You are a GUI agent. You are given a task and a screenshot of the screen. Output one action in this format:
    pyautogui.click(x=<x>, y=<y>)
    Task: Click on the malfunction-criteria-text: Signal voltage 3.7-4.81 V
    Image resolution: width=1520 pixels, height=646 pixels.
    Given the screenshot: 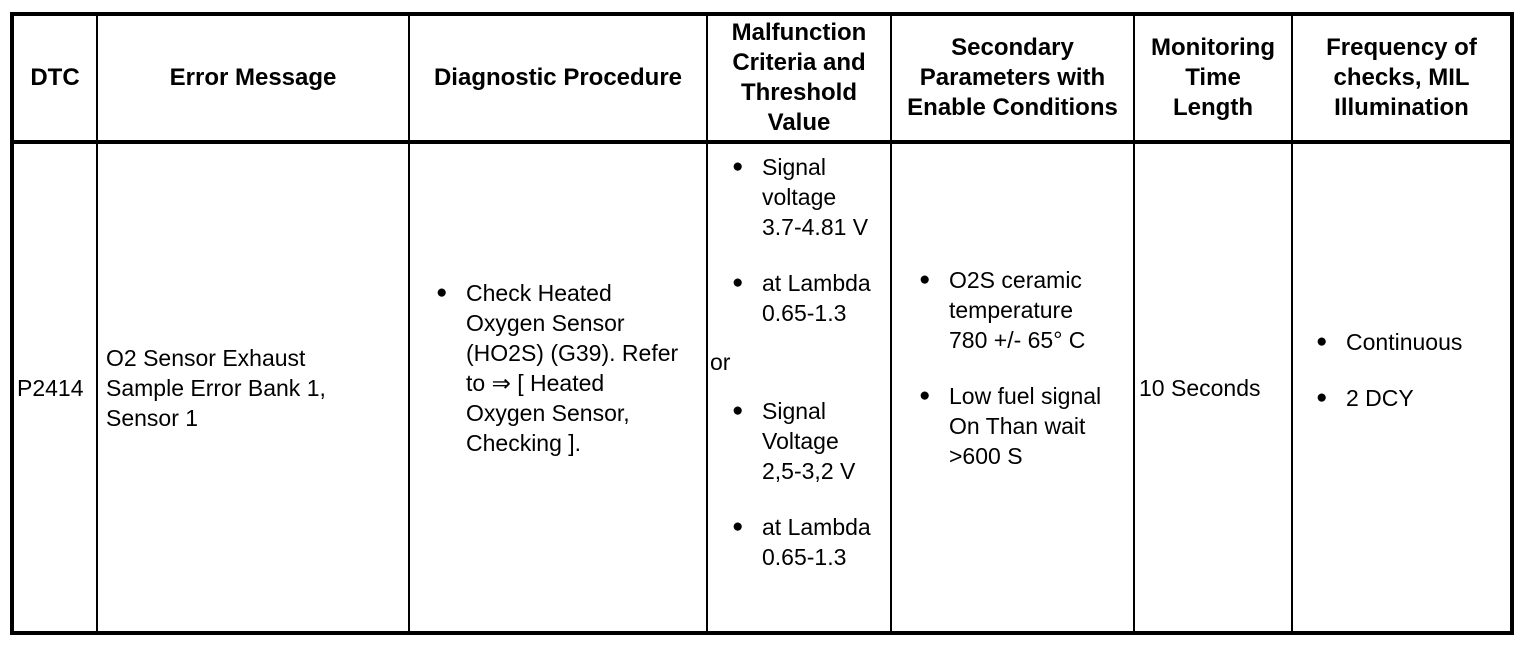 What is the action you would take?
    pyautogui.click(x=815, y=197)
    